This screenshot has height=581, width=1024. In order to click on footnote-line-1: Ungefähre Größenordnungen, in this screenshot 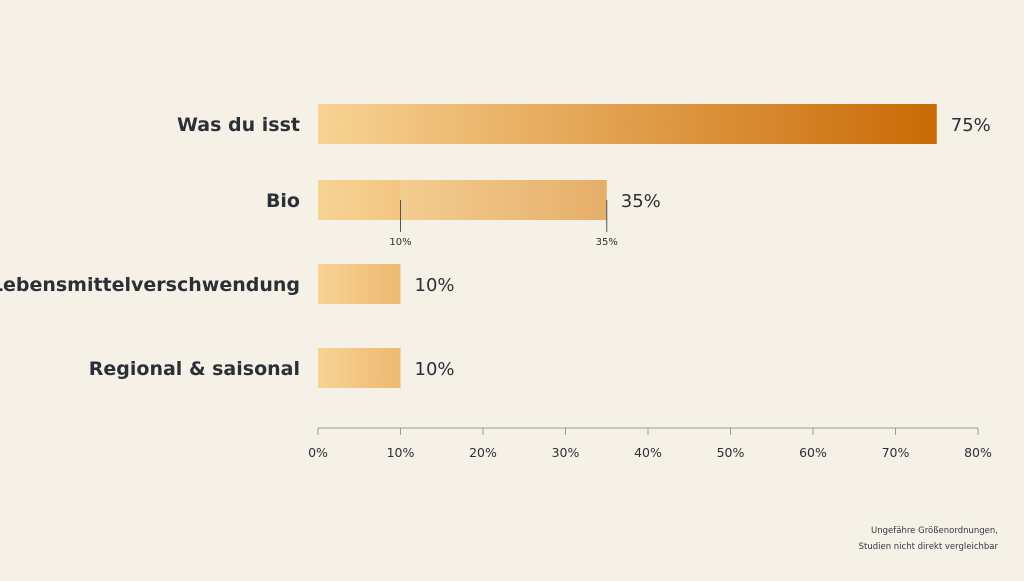, I will do `click(934, 531)`.